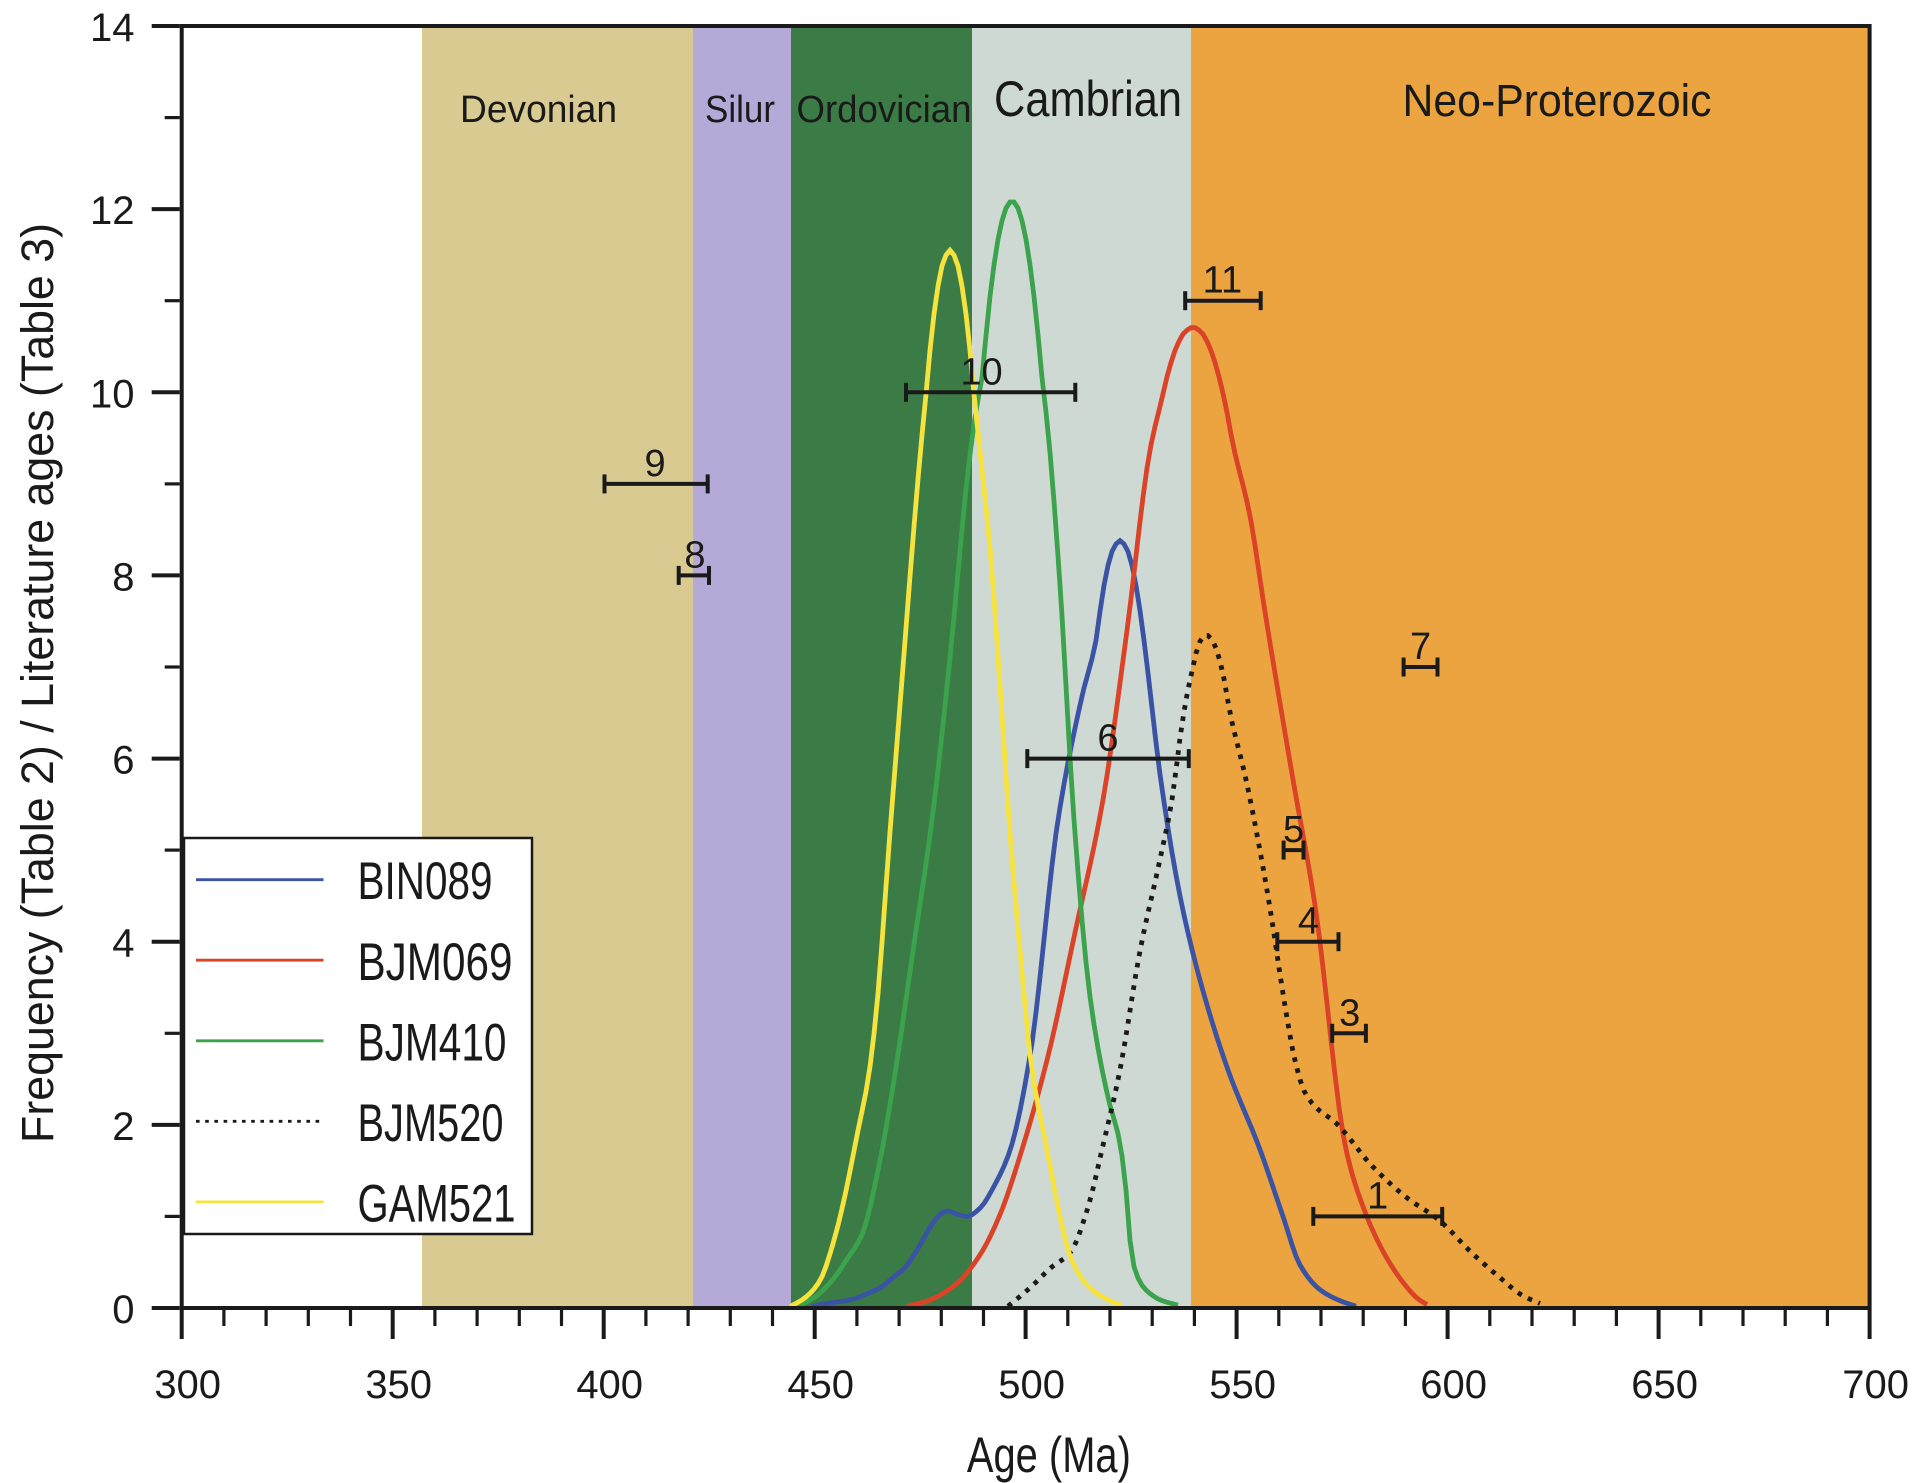  What do you see at coordinates (1293, 830) in the screenshot?
I see `svg-text: 5` at bounding box center [1293, 830].